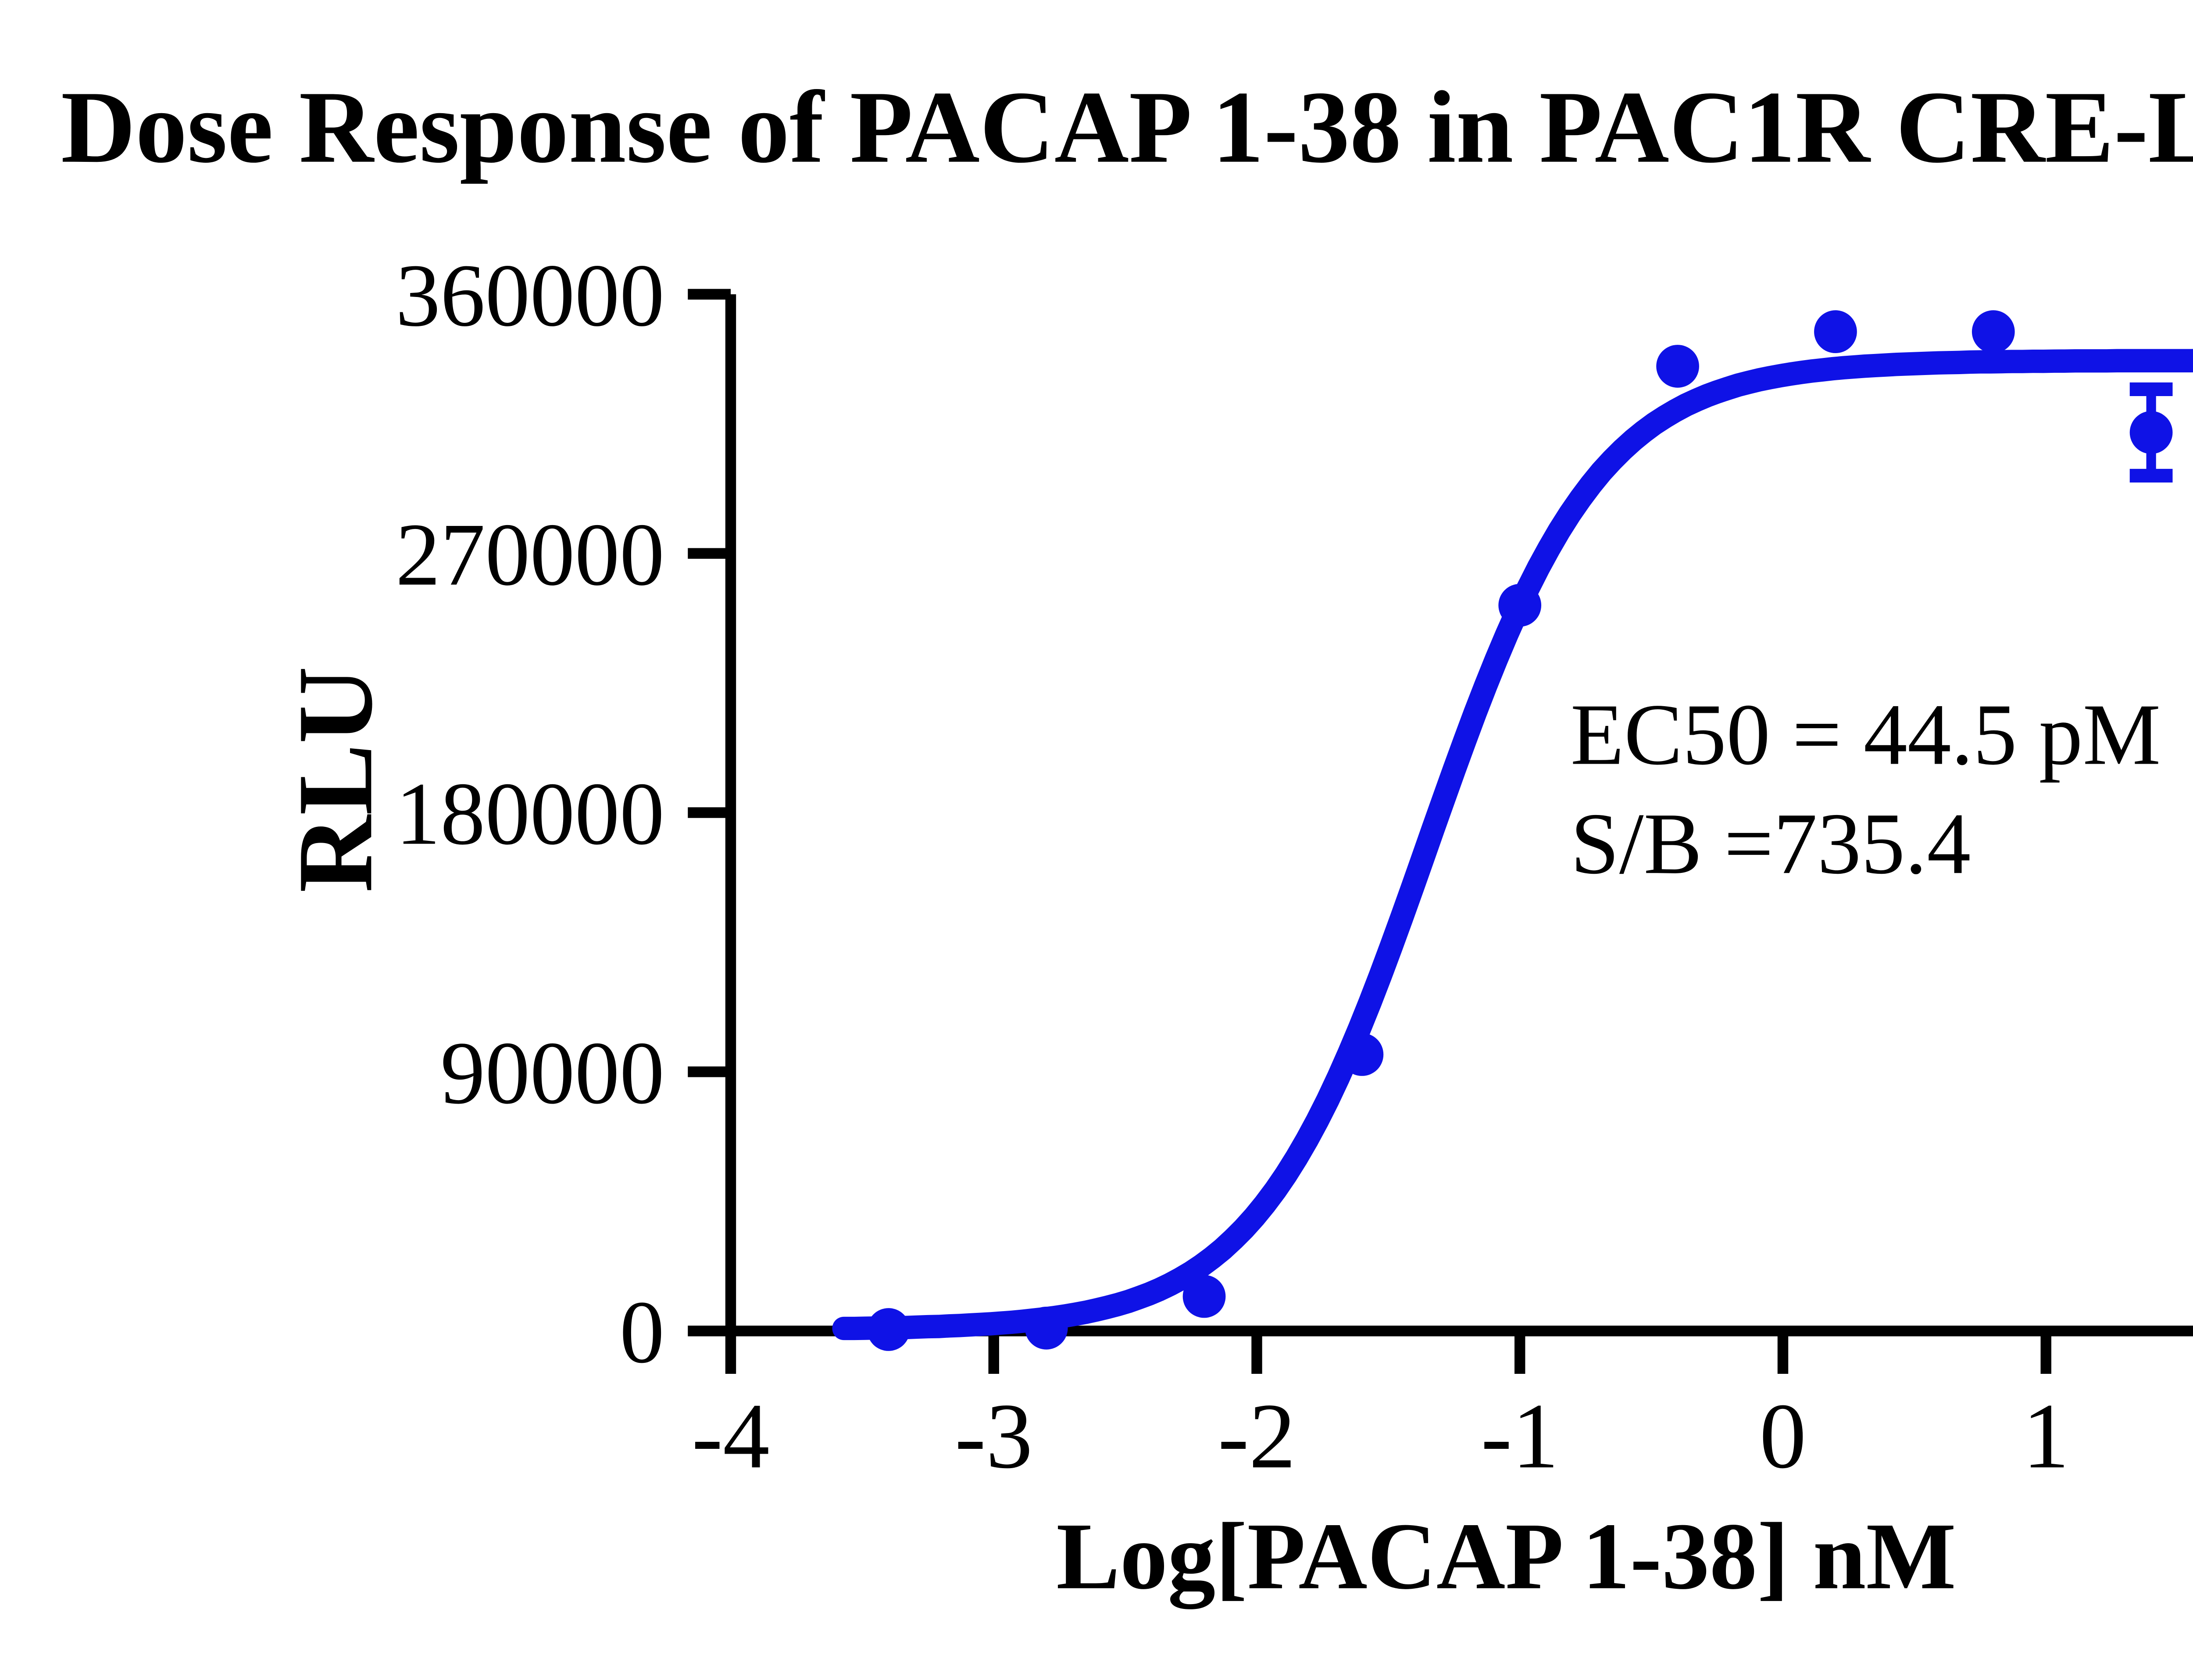  What do you see at coordinates (530, 295) in the screenshot?
I see `y-tick-label: 360000` at bounding box center [530, 295].